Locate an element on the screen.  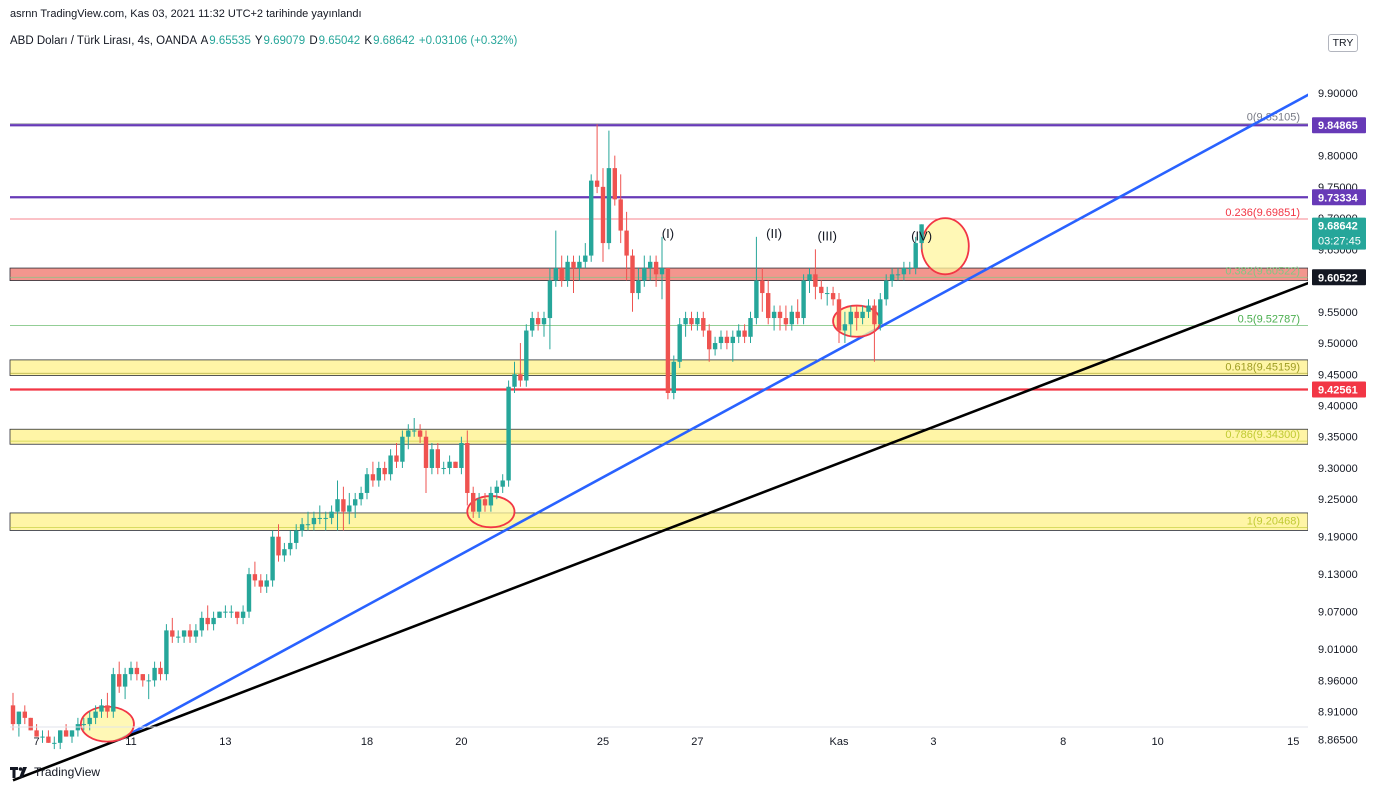
price-tick-1: 9.80000 is located at coordinates (1338, 157).